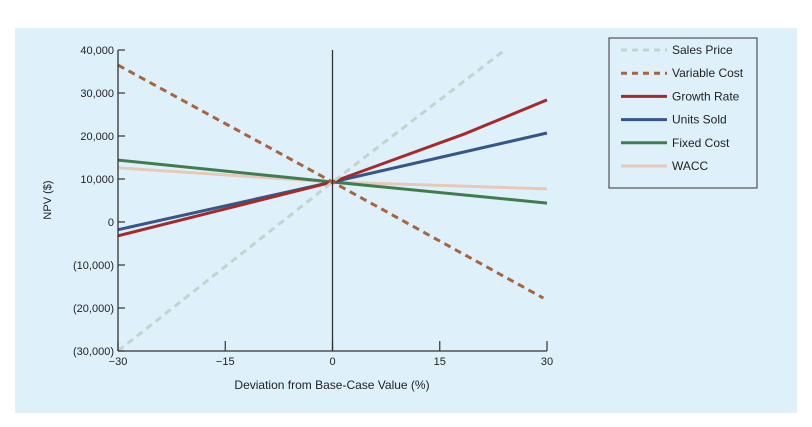  Describe the element at coordinates (111, 223) in the screenshot. I see `y-tick-label: 0` at that location.